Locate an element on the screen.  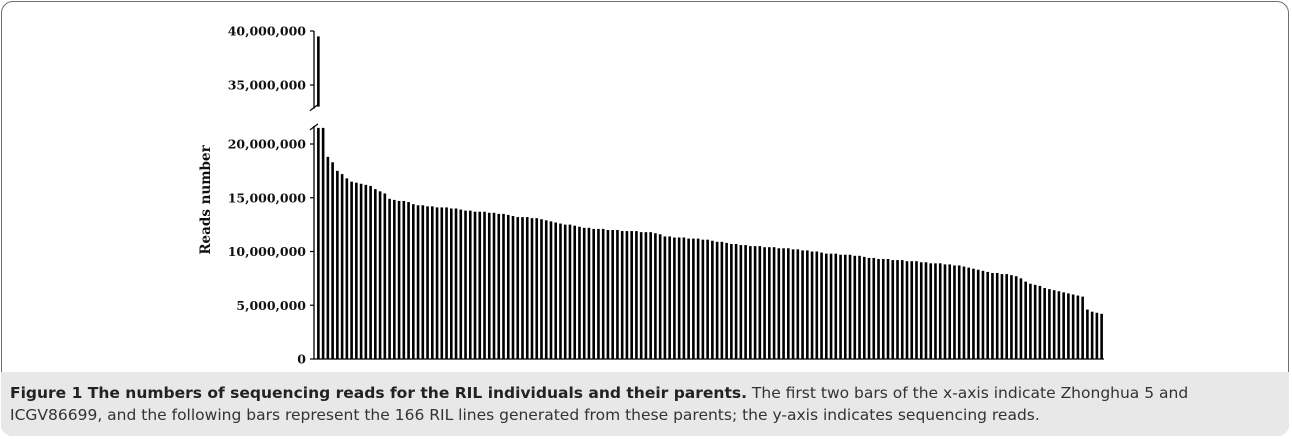
bar-upper is located at coordinates (318, 71).